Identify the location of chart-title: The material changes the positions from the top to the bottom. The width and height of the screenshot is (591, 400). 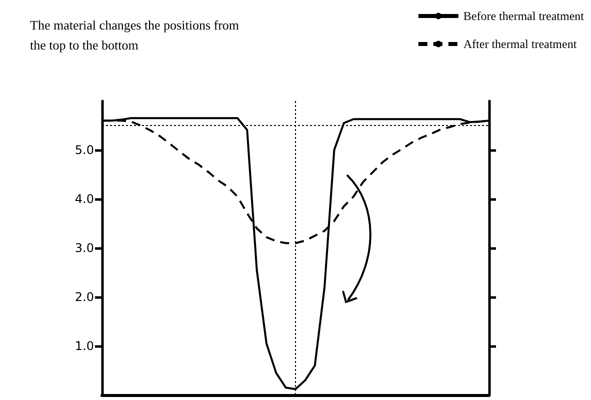
(136, 35).